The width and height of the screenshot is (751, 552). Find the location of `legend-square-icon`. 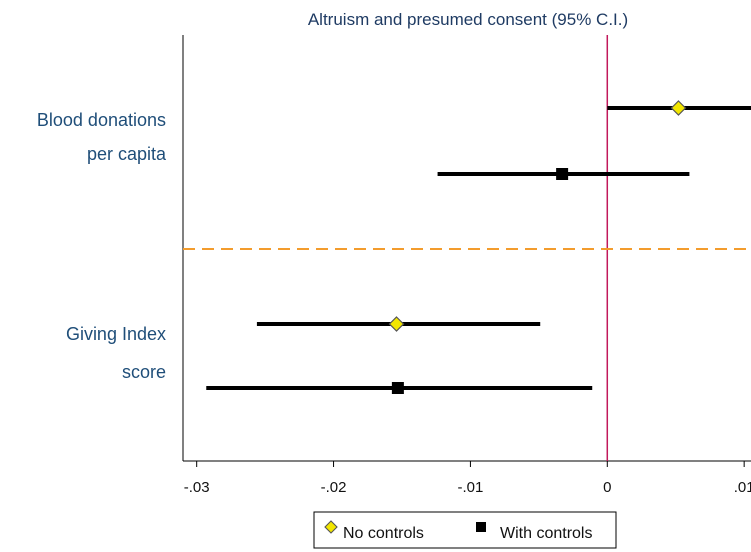

legend-square-icon is located at coordinates (481, 527).